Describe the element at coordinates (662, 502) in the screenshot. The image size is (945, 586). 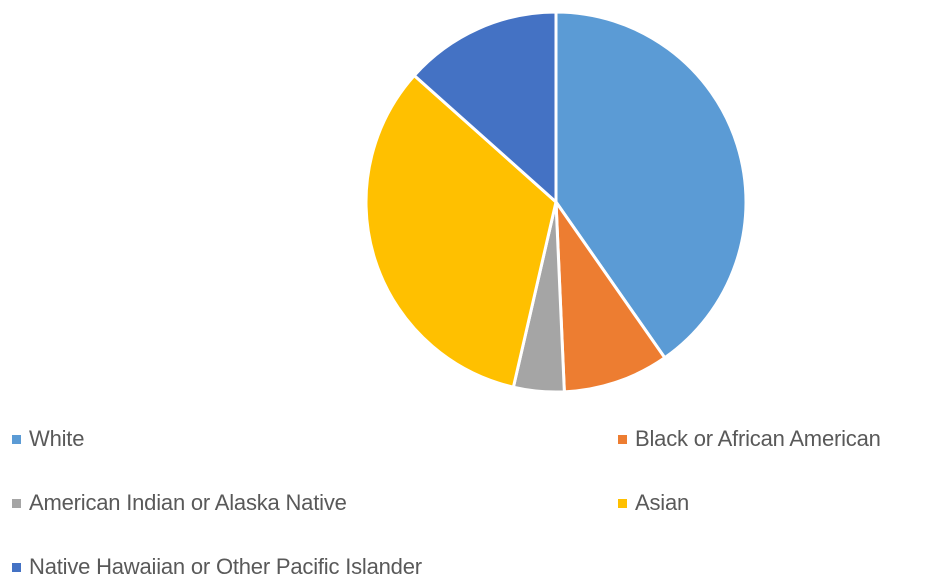
I see `legend-label-asian: Asian` at that location.